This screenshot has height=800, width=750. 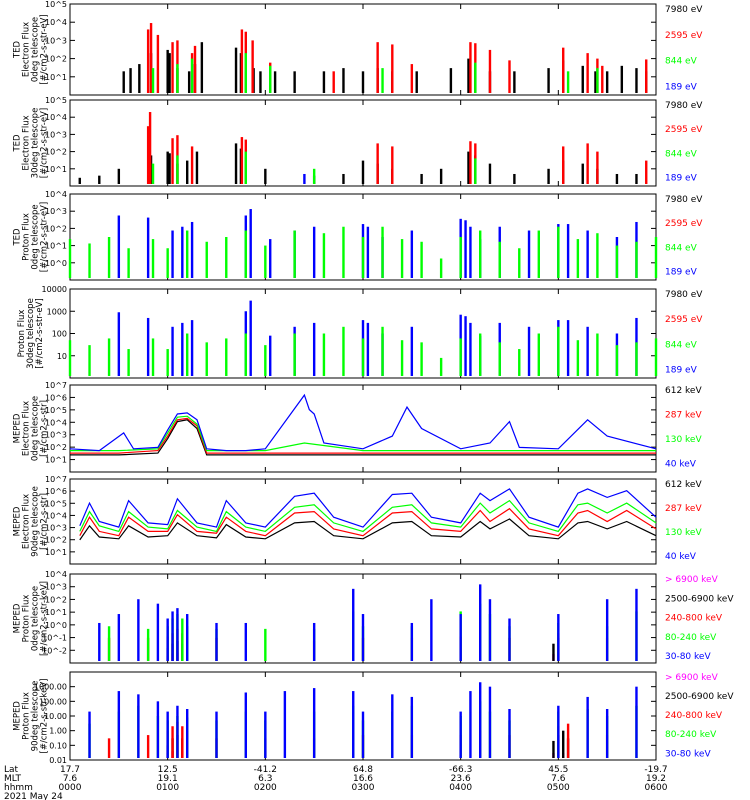 I want to click on y-axis-label-line: [#/cm2-s-str-keV], so click(x=45, y=716).